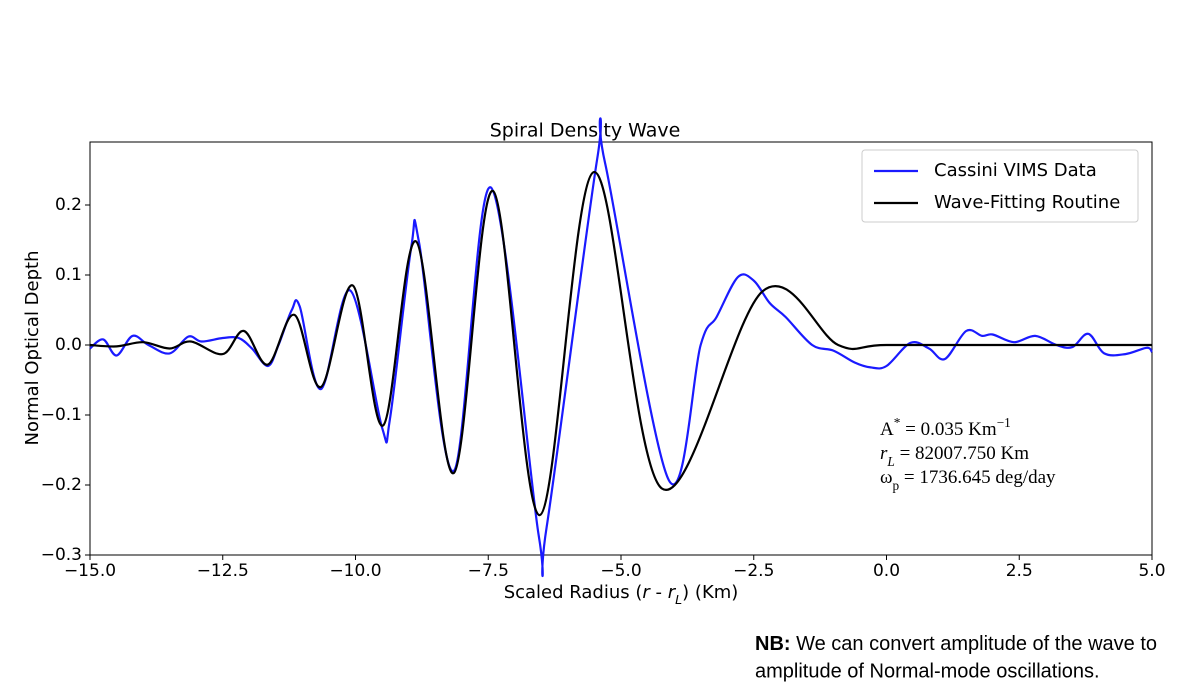 Image resolution: width=1190 pixels, height=694 pixels. I want to click on x-tick-label: −15.0, so click(90, 571).